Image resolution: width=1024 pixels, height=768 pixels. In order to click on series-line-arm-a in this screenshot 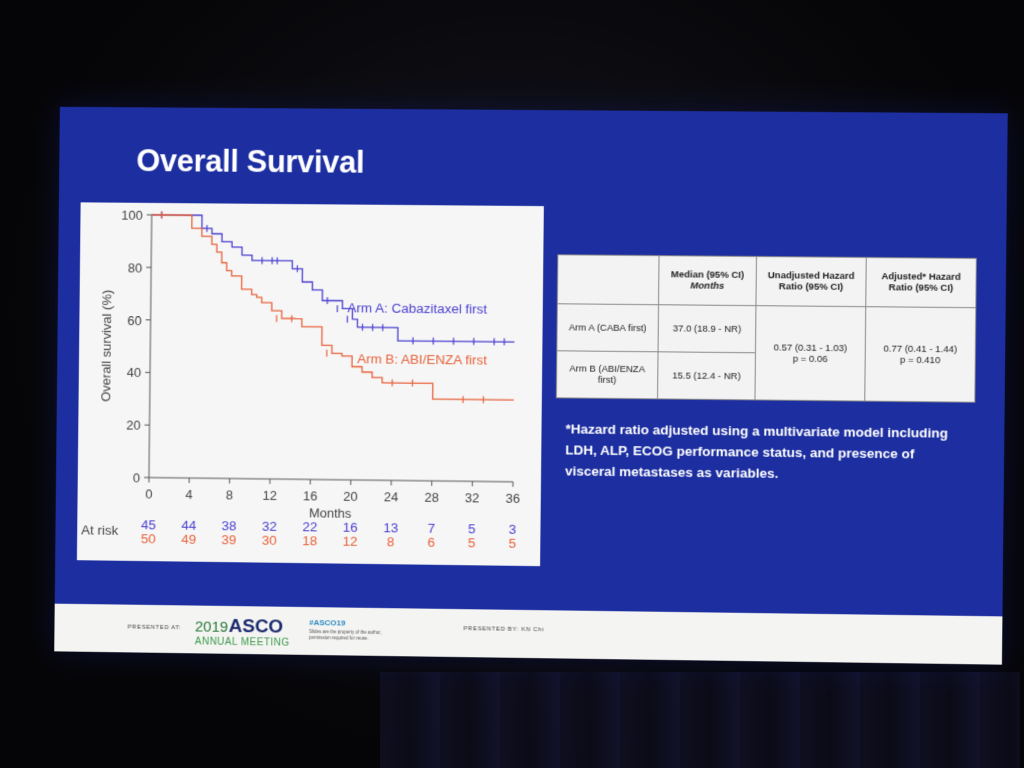, I will do `click(332, 278)`.